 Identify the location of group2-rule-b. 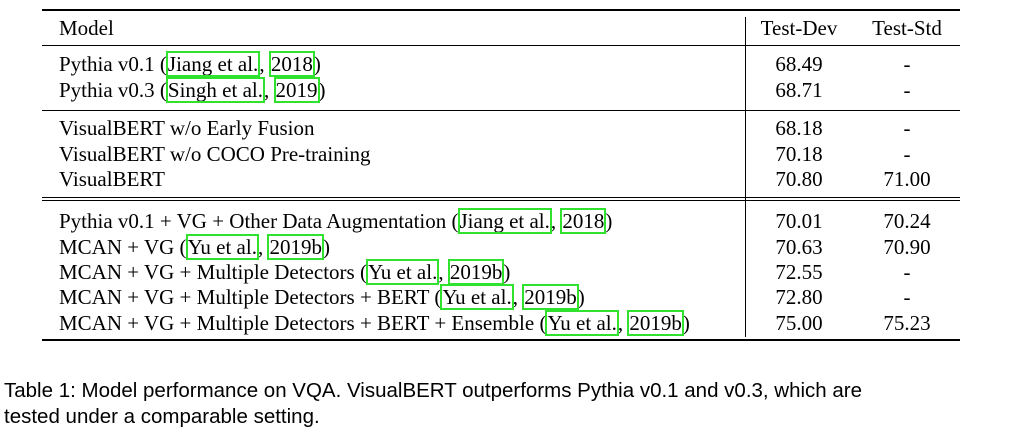
(501, 200).